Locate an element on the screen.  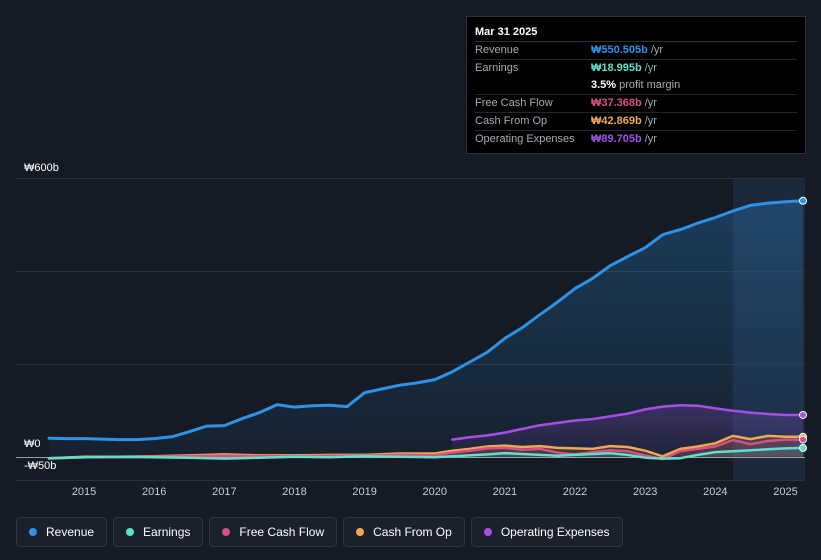
series-line-operating-expenses is located at coordinates (628, 422).